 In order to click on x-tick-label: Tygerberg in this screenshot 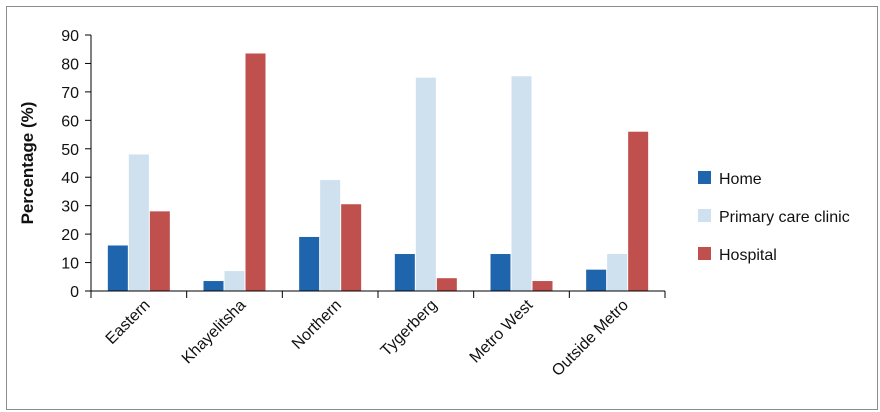, I will do `click(409, 328)`.